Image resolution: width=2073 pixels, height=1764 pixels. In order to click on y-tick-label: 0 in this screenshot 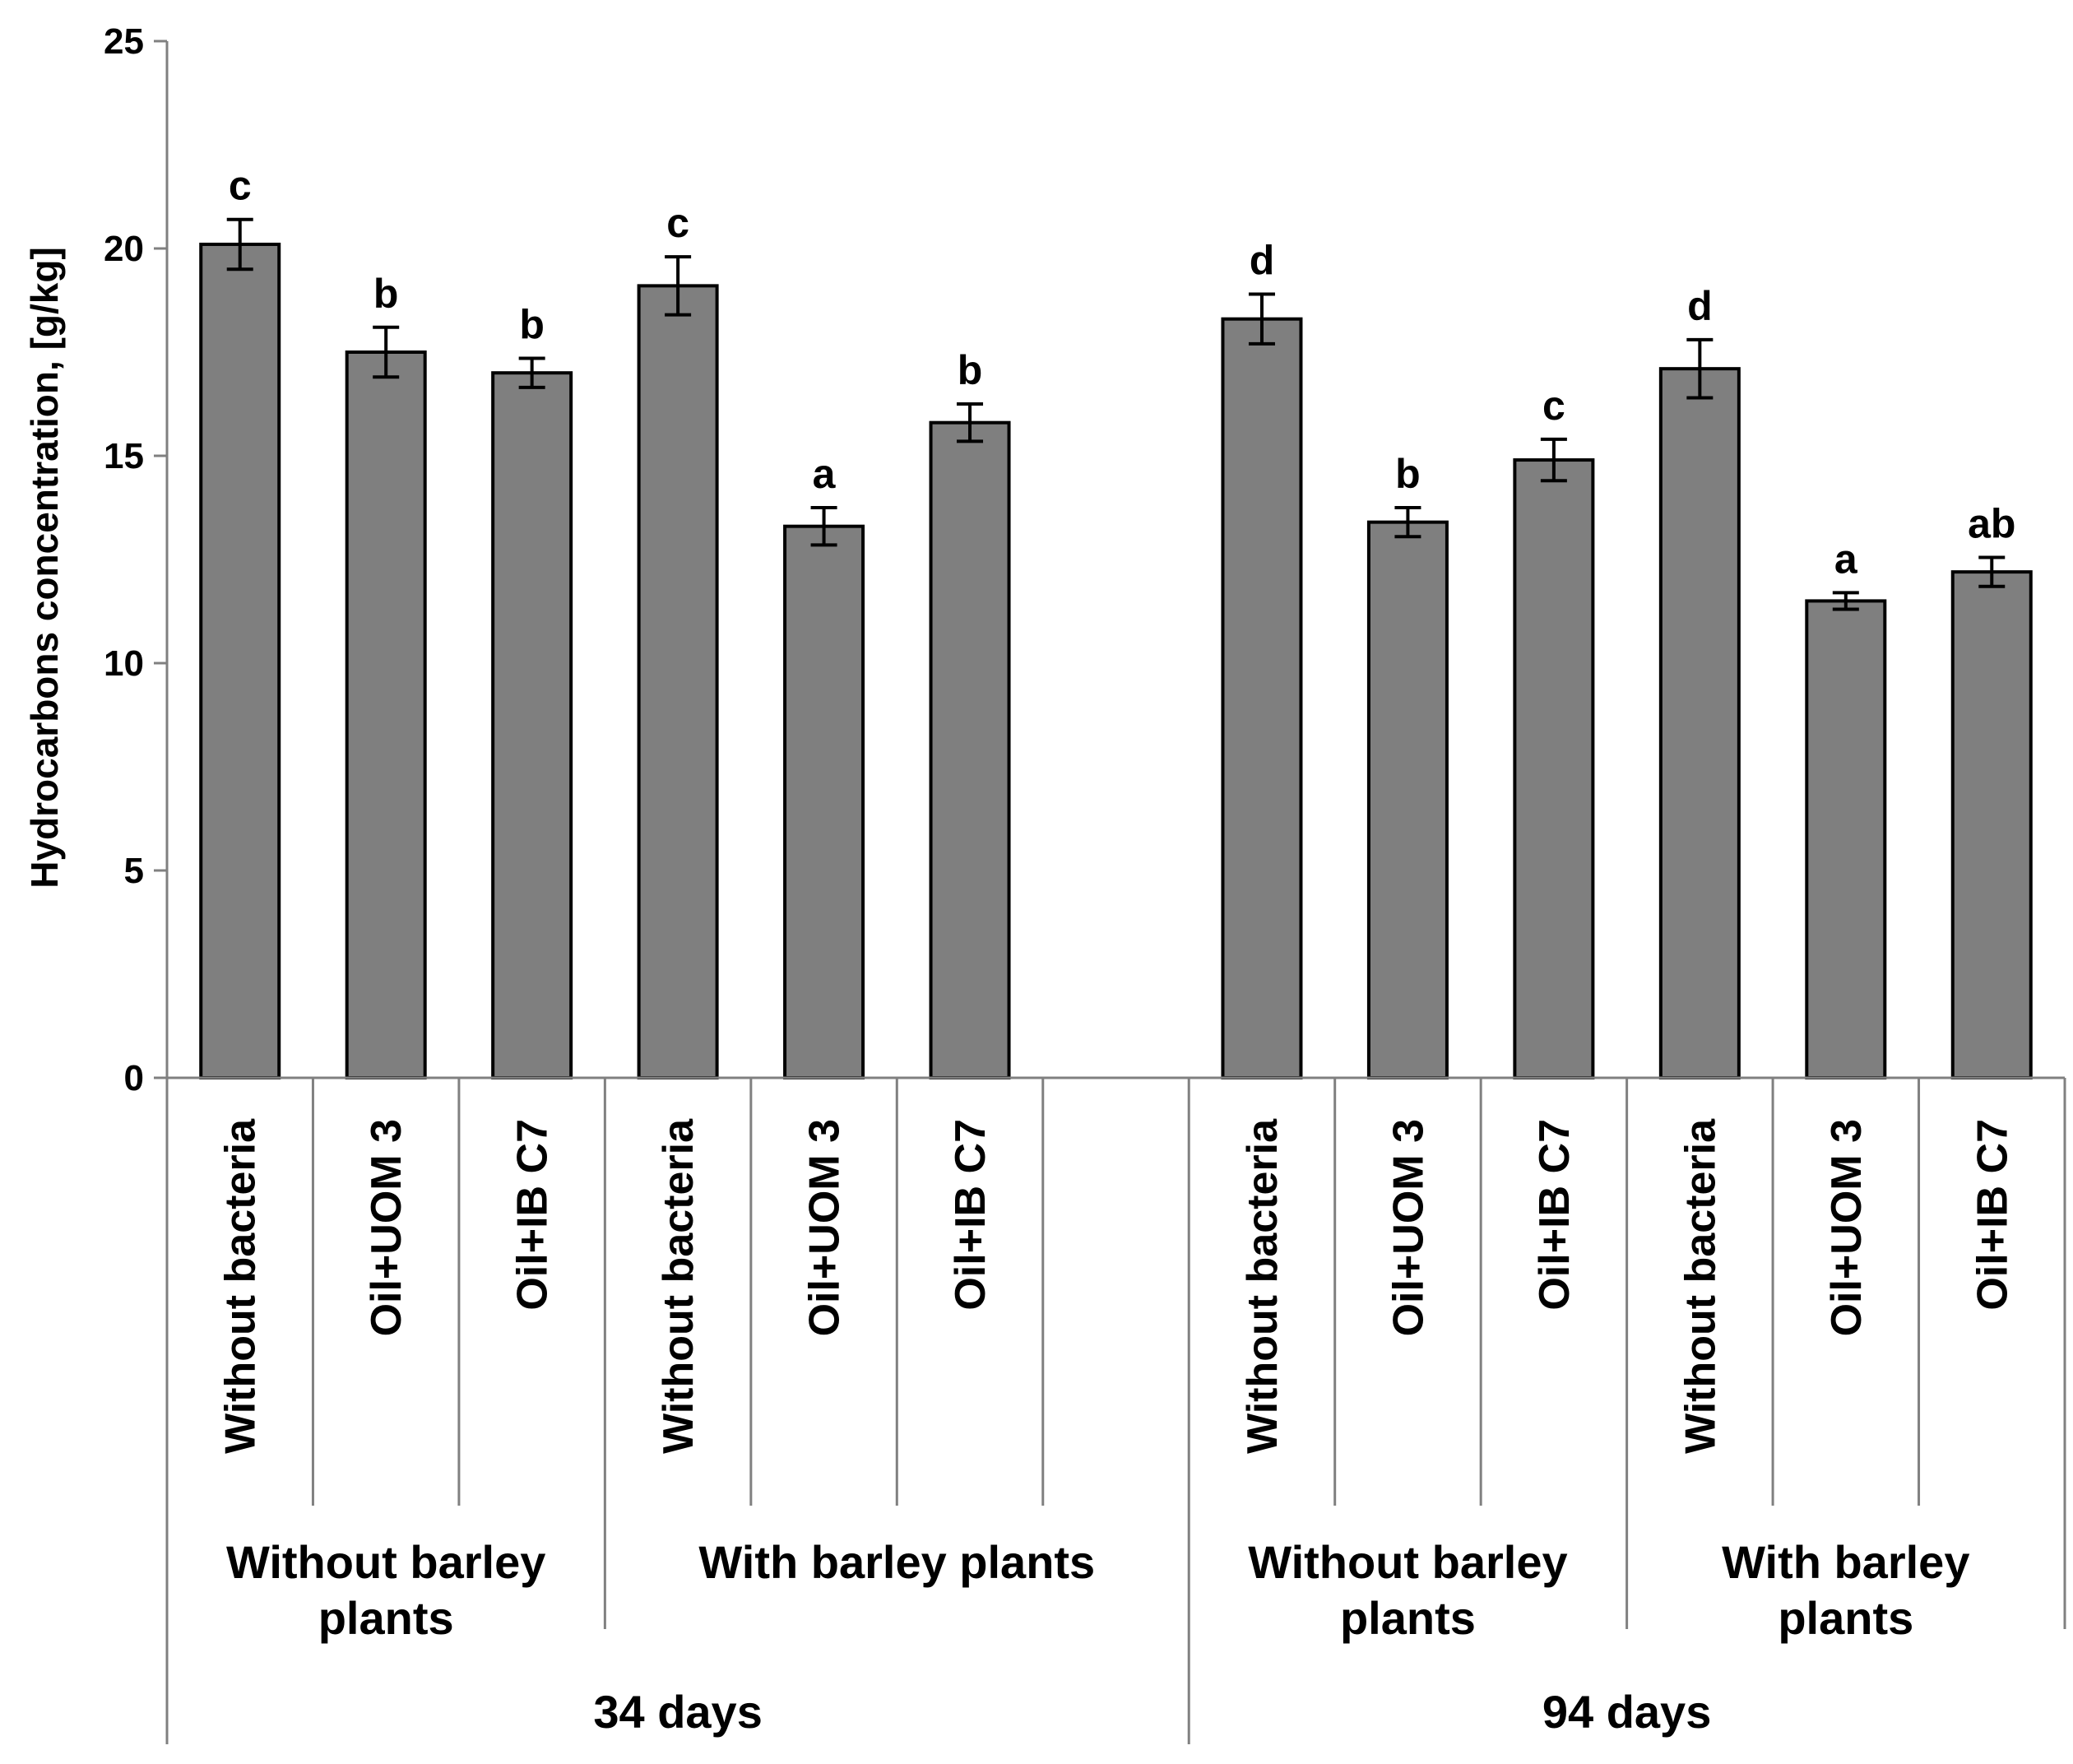, I will do `click(134, 1078)`.